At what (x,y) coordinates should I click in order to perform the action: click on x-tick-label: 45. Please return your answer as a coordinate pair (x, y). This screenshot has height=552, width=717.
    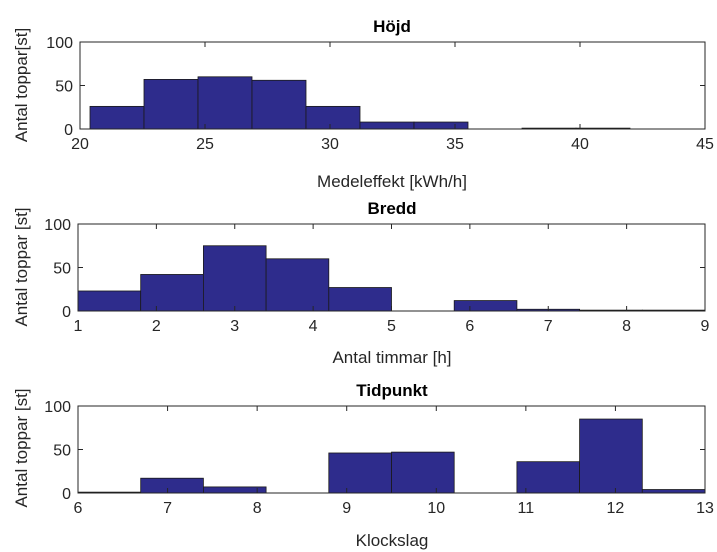
    Looking at the image, I should click on (705, 144).